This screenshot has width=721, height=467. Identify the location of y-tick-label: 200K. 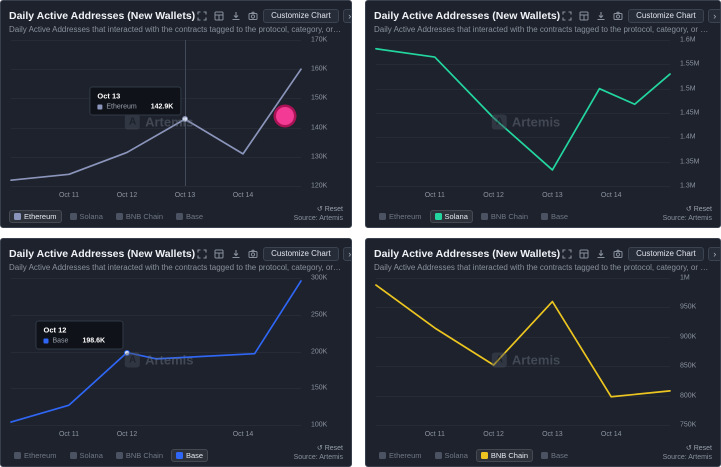
(319, 351).